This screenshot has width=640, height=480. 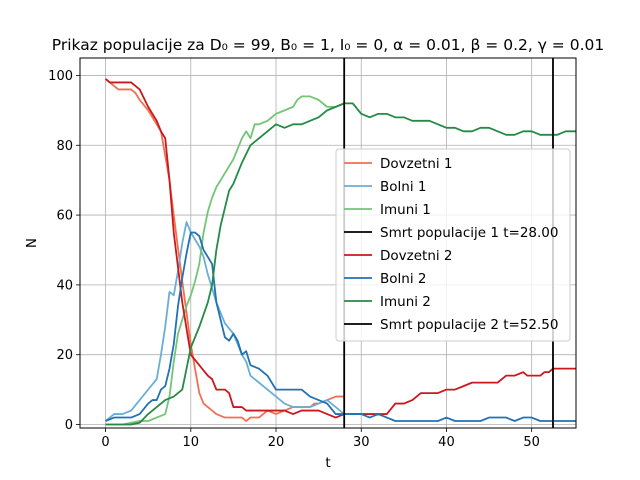 I want to click on y-tick-label: 0, so click(x=69, y=425).